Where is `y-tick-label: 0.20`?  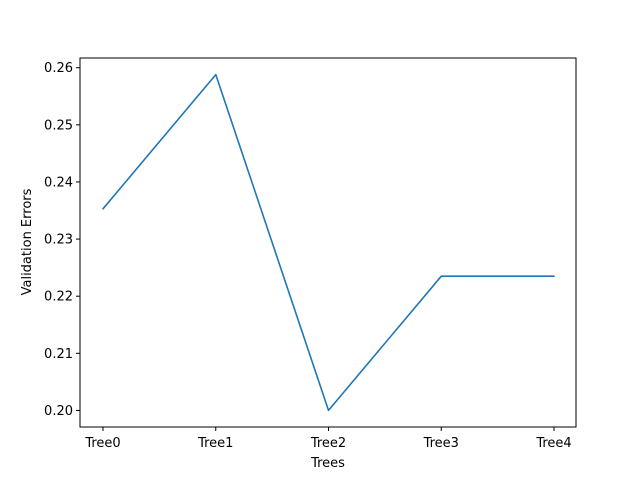 y-tick-label: 0.20 is located at coordinates (58, 411).